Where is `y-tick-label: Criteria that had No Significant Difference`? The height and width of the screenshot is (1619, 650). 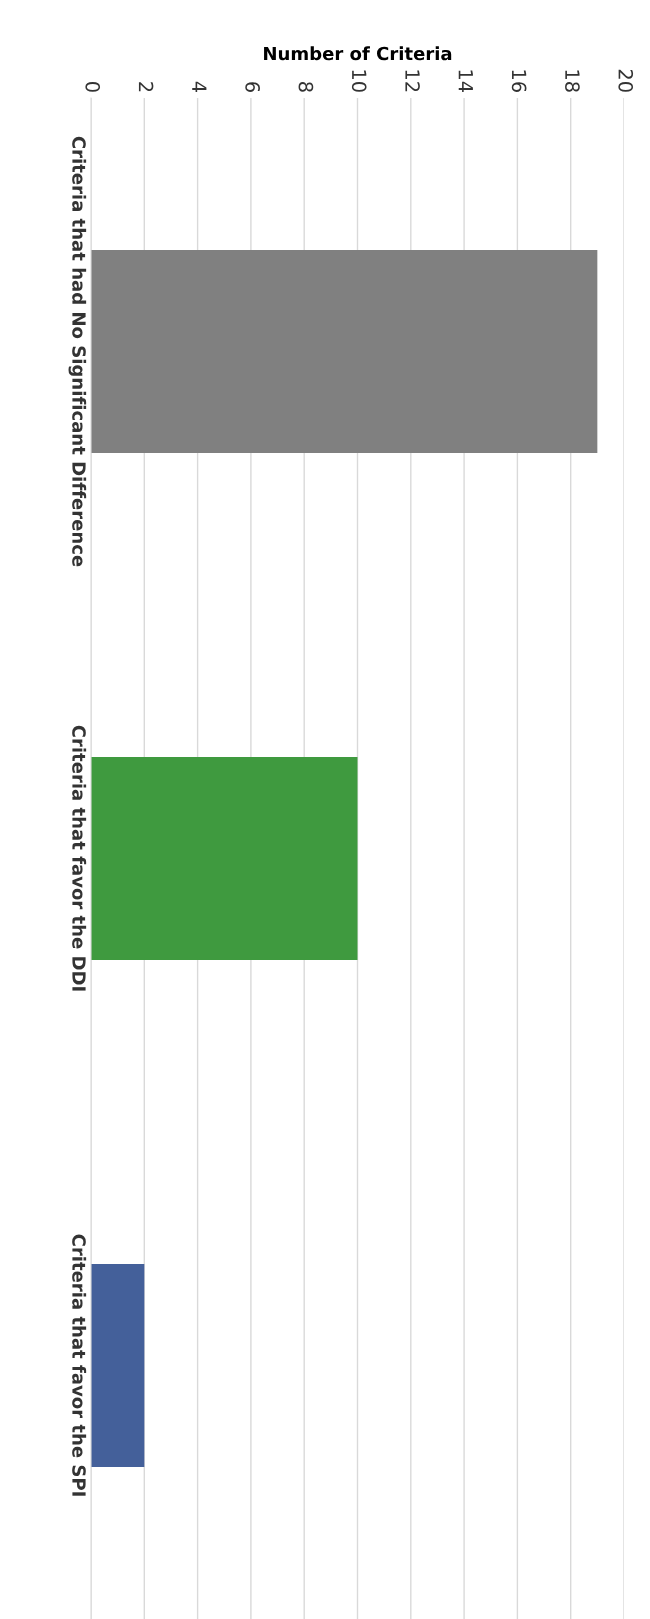 y-tick-label: Criteria that had No Significant Difference is located at coordinates (77, 351).